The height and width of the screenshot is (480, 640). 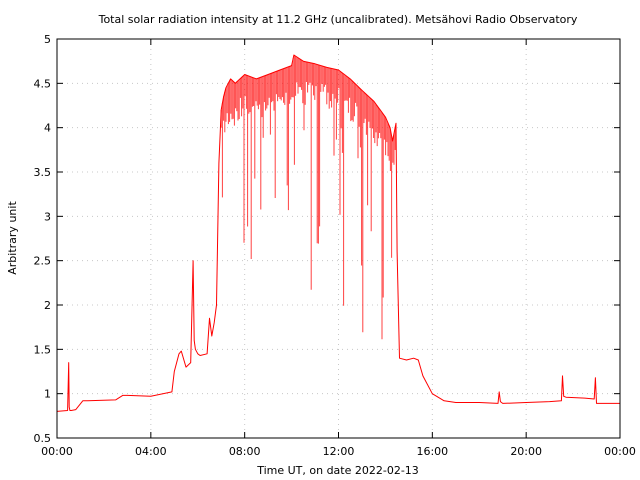 What do you see at coordinates (339, 451) in the screenshot?
I see `x-tick-label: 12:00` at bounding box center [339, 451].